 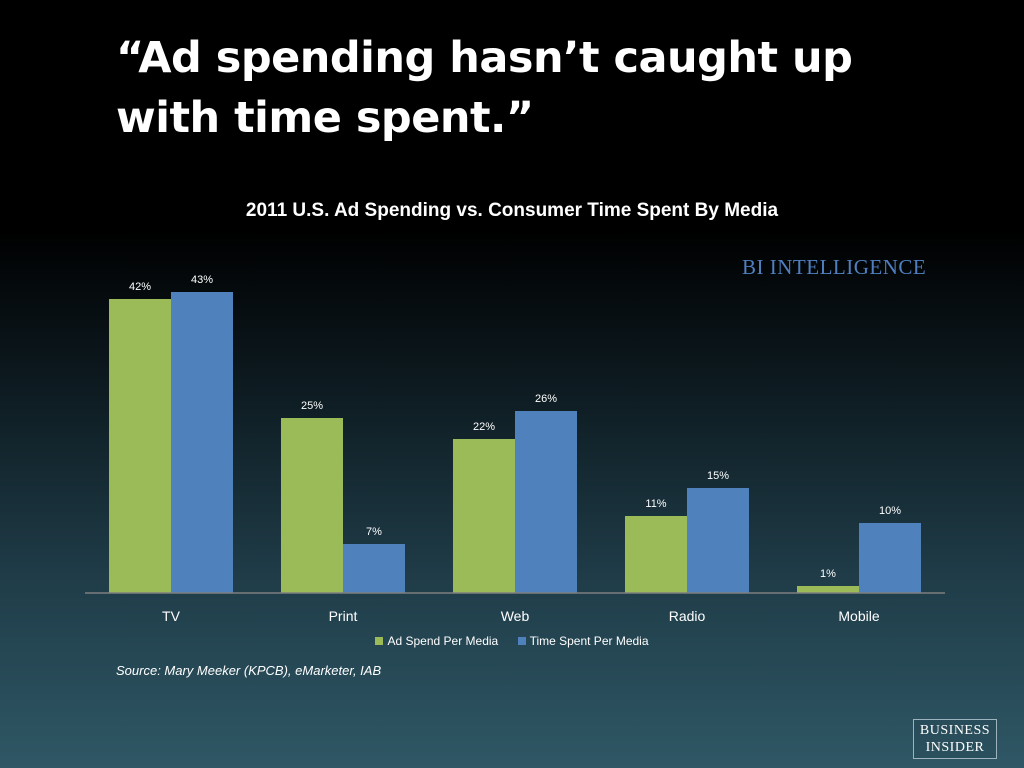 What do you see at coordinates (140, 287) in the screenshot?
I see `data-label-ad-spend-per-media-tv: 42%` at bounding box center [140, 287].